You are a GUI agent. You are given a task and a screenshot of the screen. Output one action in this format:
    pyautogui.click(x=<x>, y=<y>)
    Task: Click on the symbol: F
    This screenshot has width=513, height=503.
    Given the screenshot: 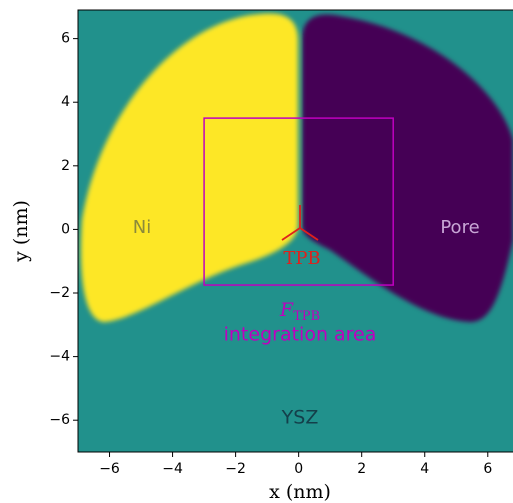 What is the action you would take?
    pyautogui.click(x=286, y=310)
    